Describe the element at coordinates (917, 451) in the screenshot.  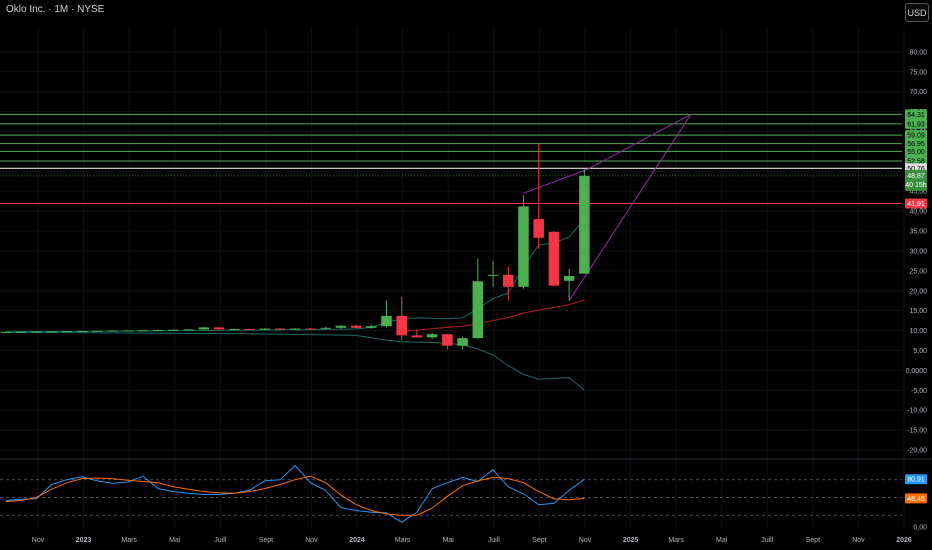
I see `y-tick-label: -20,00` at that location.